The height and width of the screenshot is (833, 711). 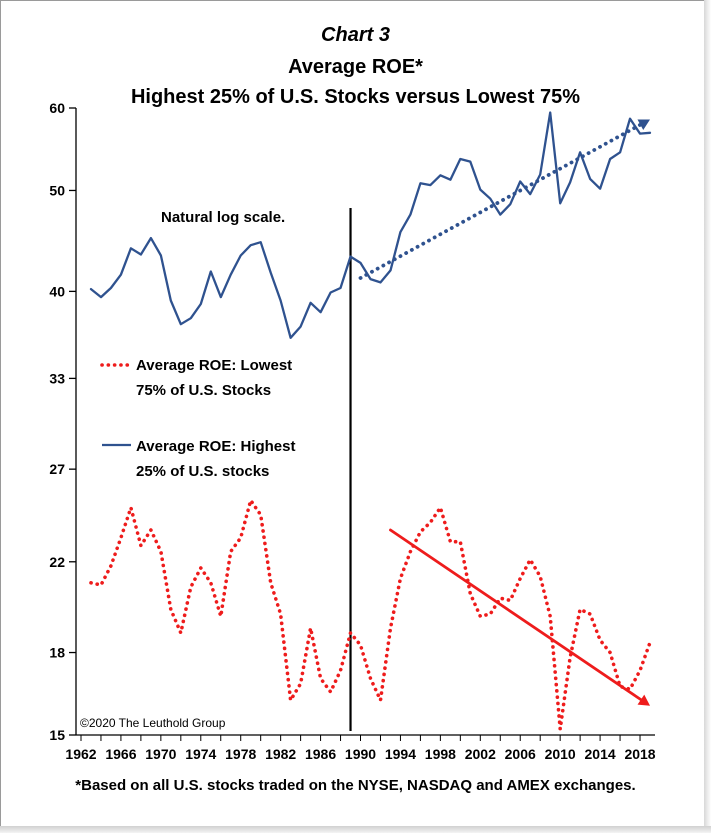 What do you see at coordinates (57, 378) in the screenshot?
I see `y-tick-label-33: 33` at bounding box center [57, 378].